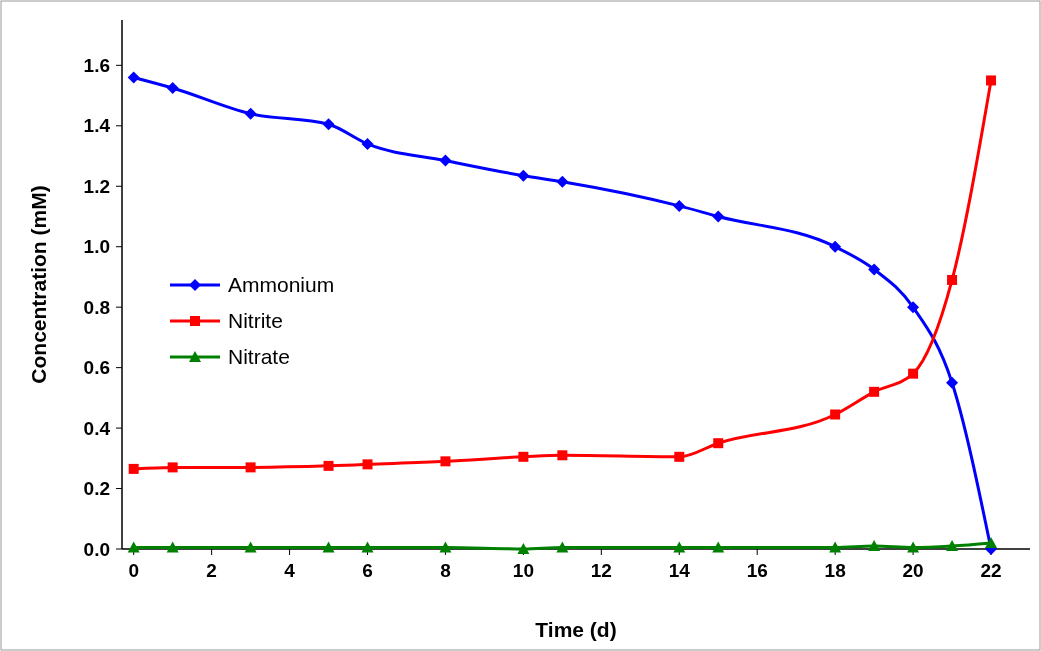  What do you see at coordinates (259, 357) in the screenshot?
I see `legend-label: Nitrate` at bounding box center [259, 357].